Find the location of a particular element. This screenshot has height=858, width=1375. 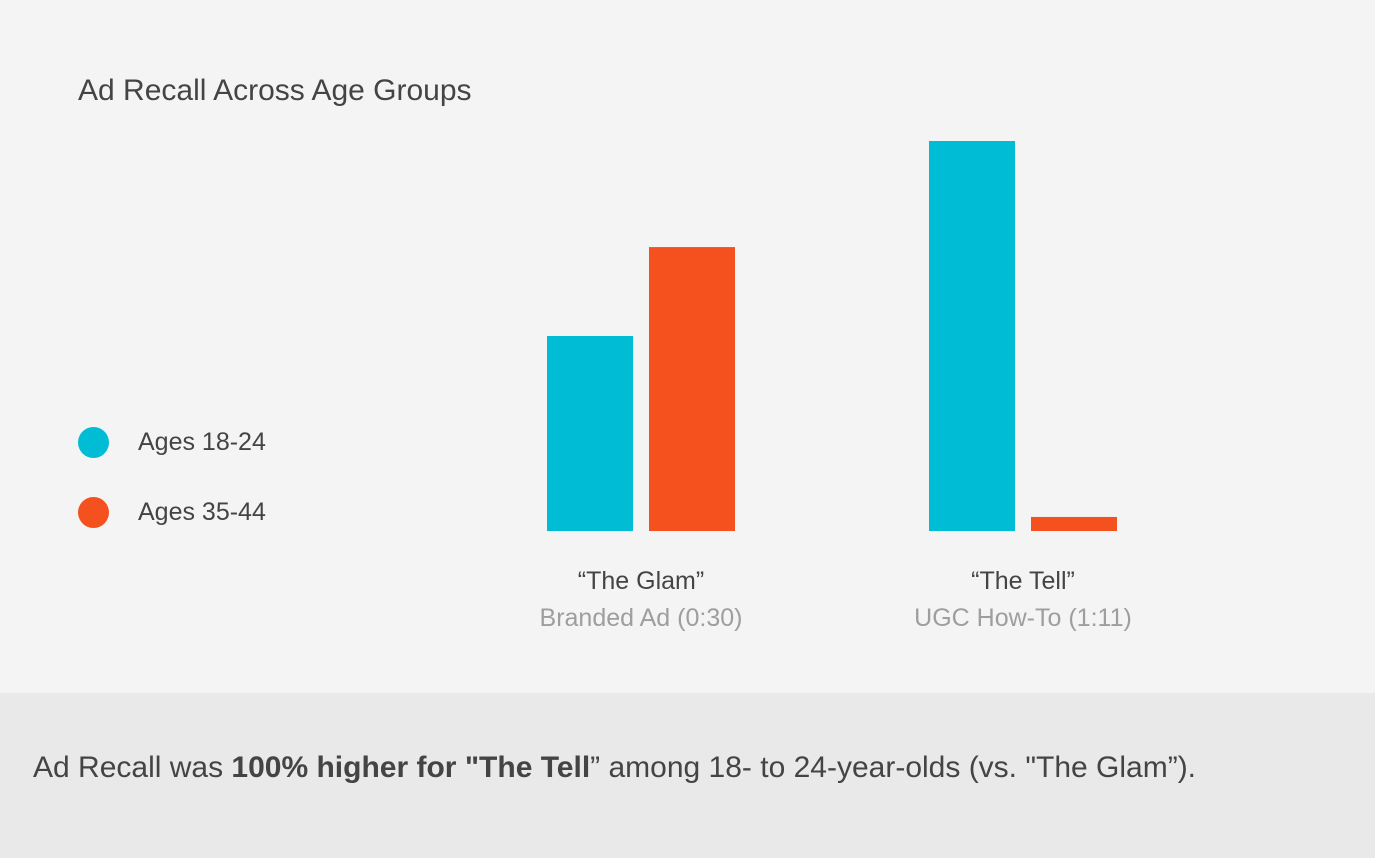

category-label-glam: “The Glam” Branded Ad (0:30) is located at coordinates (641, 600).